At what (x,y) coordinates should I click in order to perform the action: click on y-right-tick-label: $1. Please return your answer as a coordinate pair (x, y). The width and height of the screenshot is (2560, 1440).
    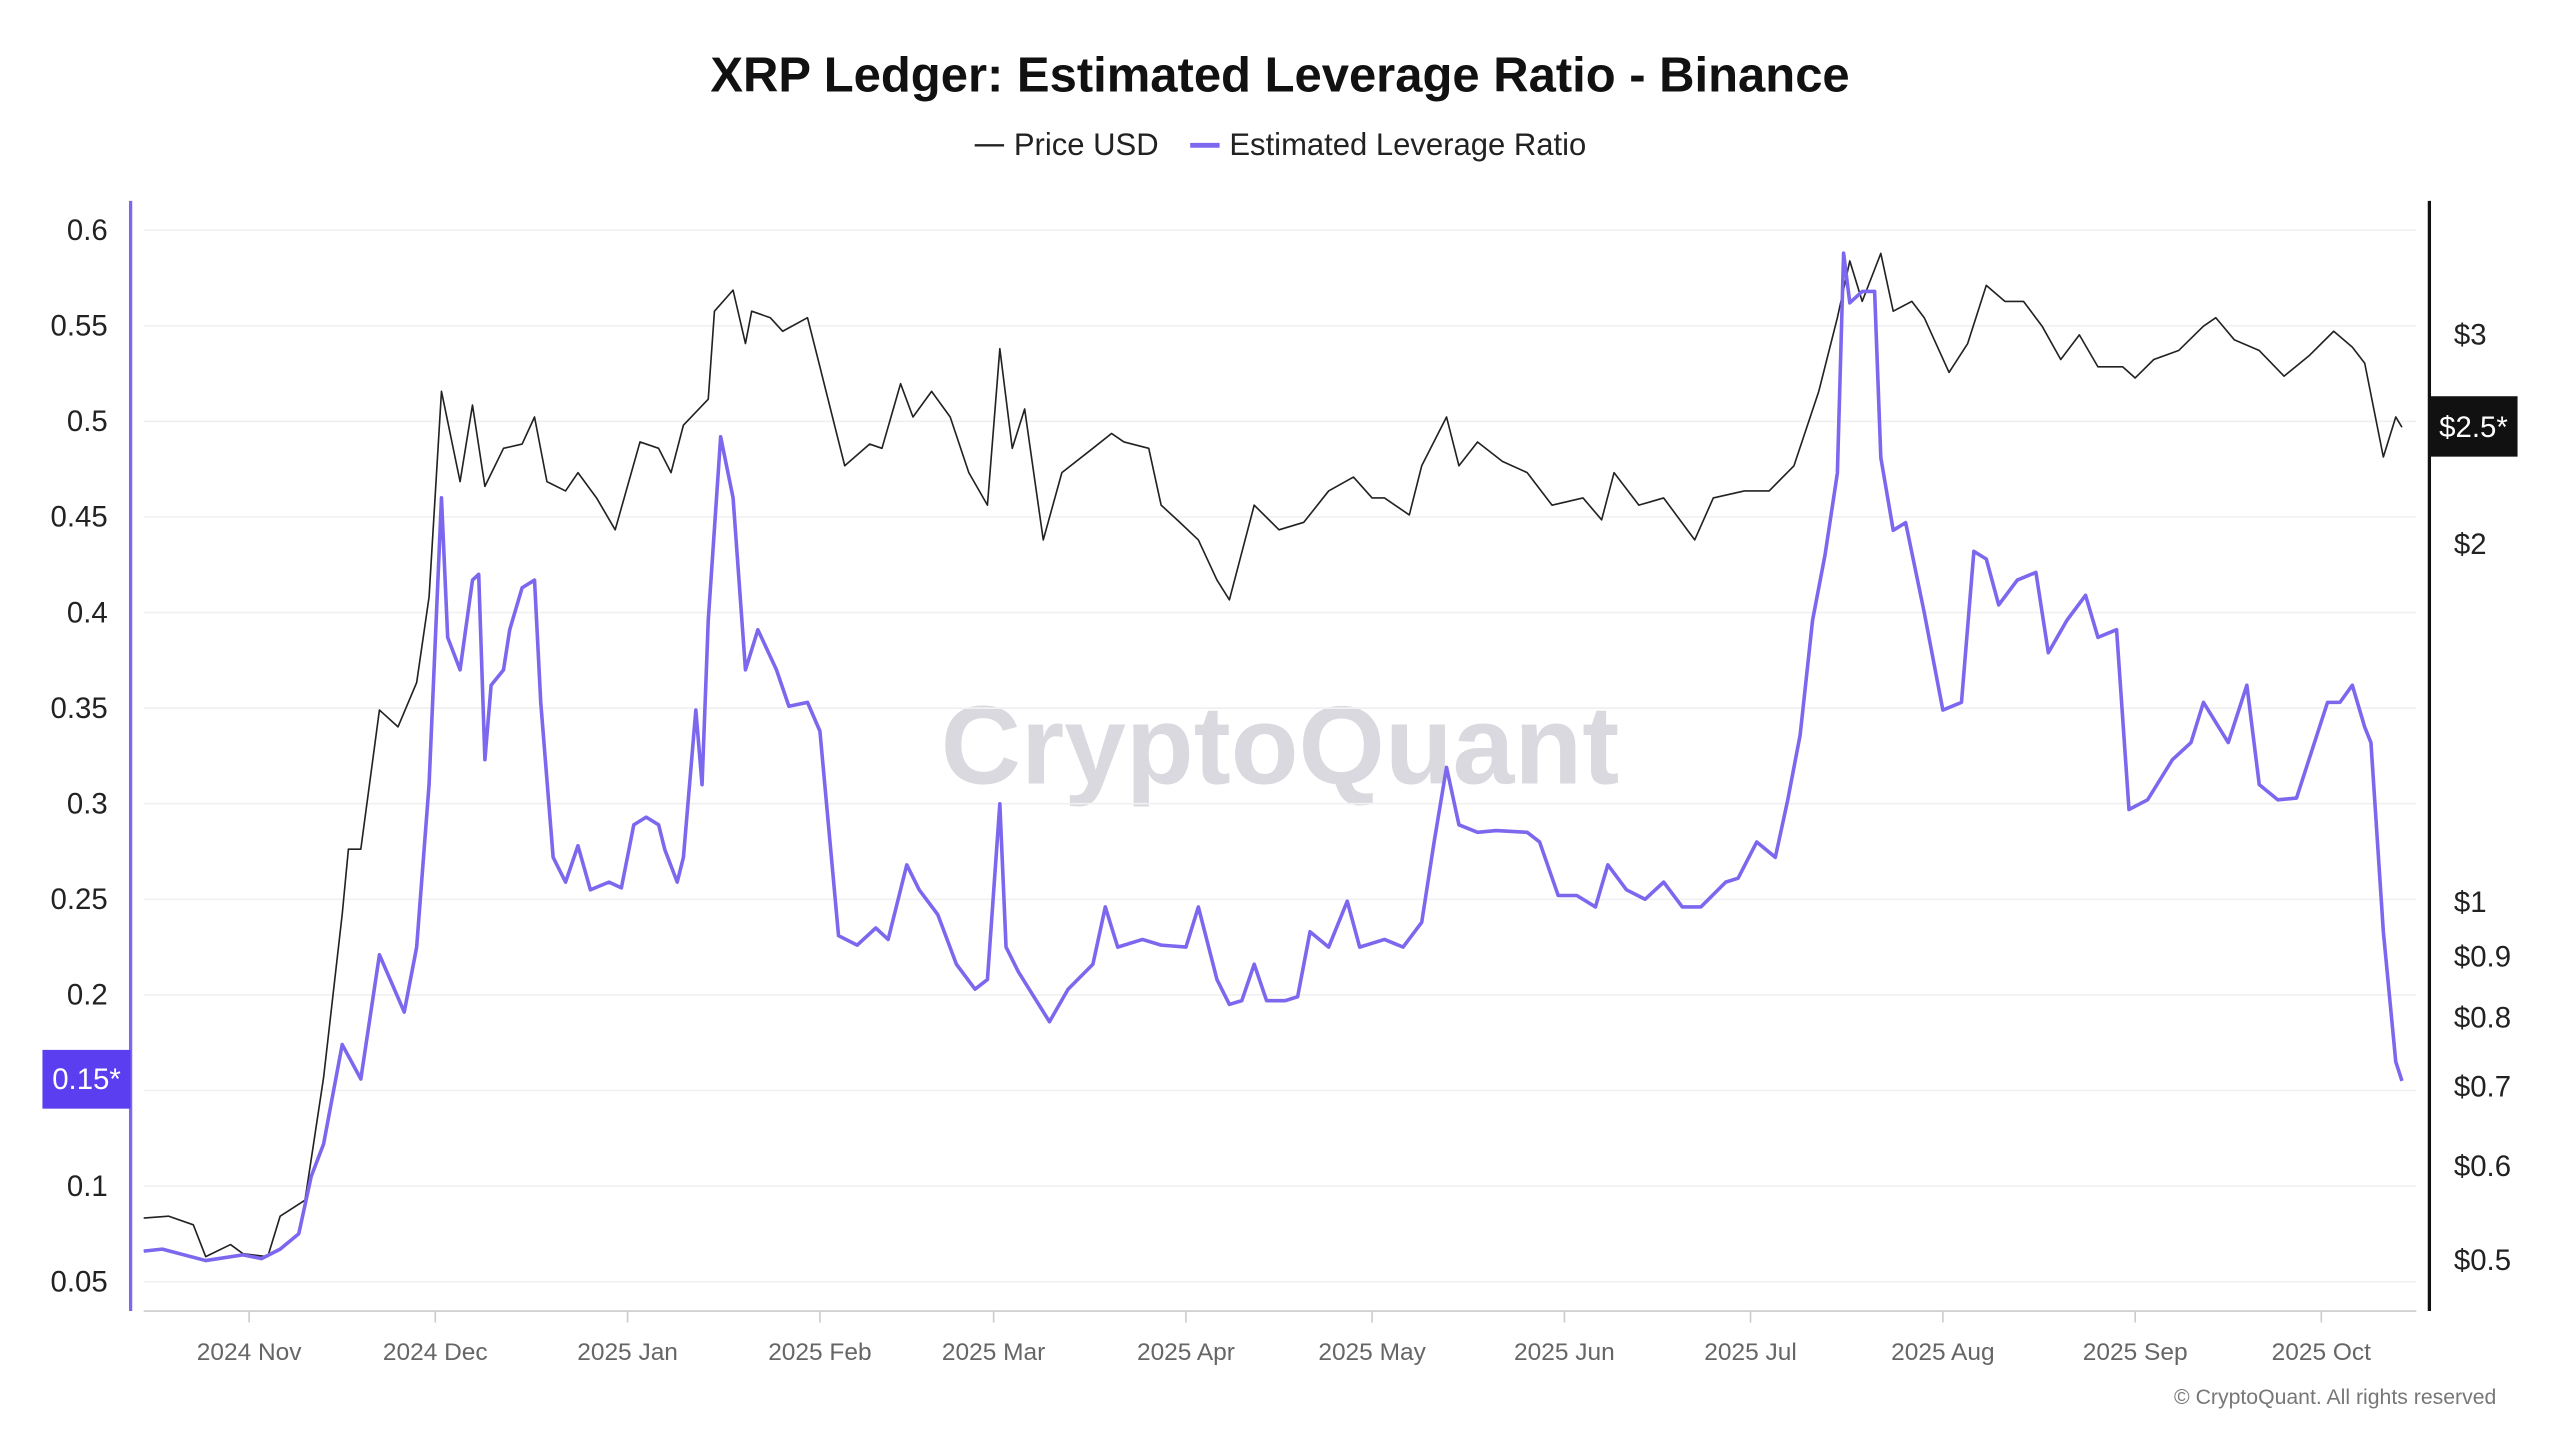
    Looking at the image, I should click on (2470, 902).